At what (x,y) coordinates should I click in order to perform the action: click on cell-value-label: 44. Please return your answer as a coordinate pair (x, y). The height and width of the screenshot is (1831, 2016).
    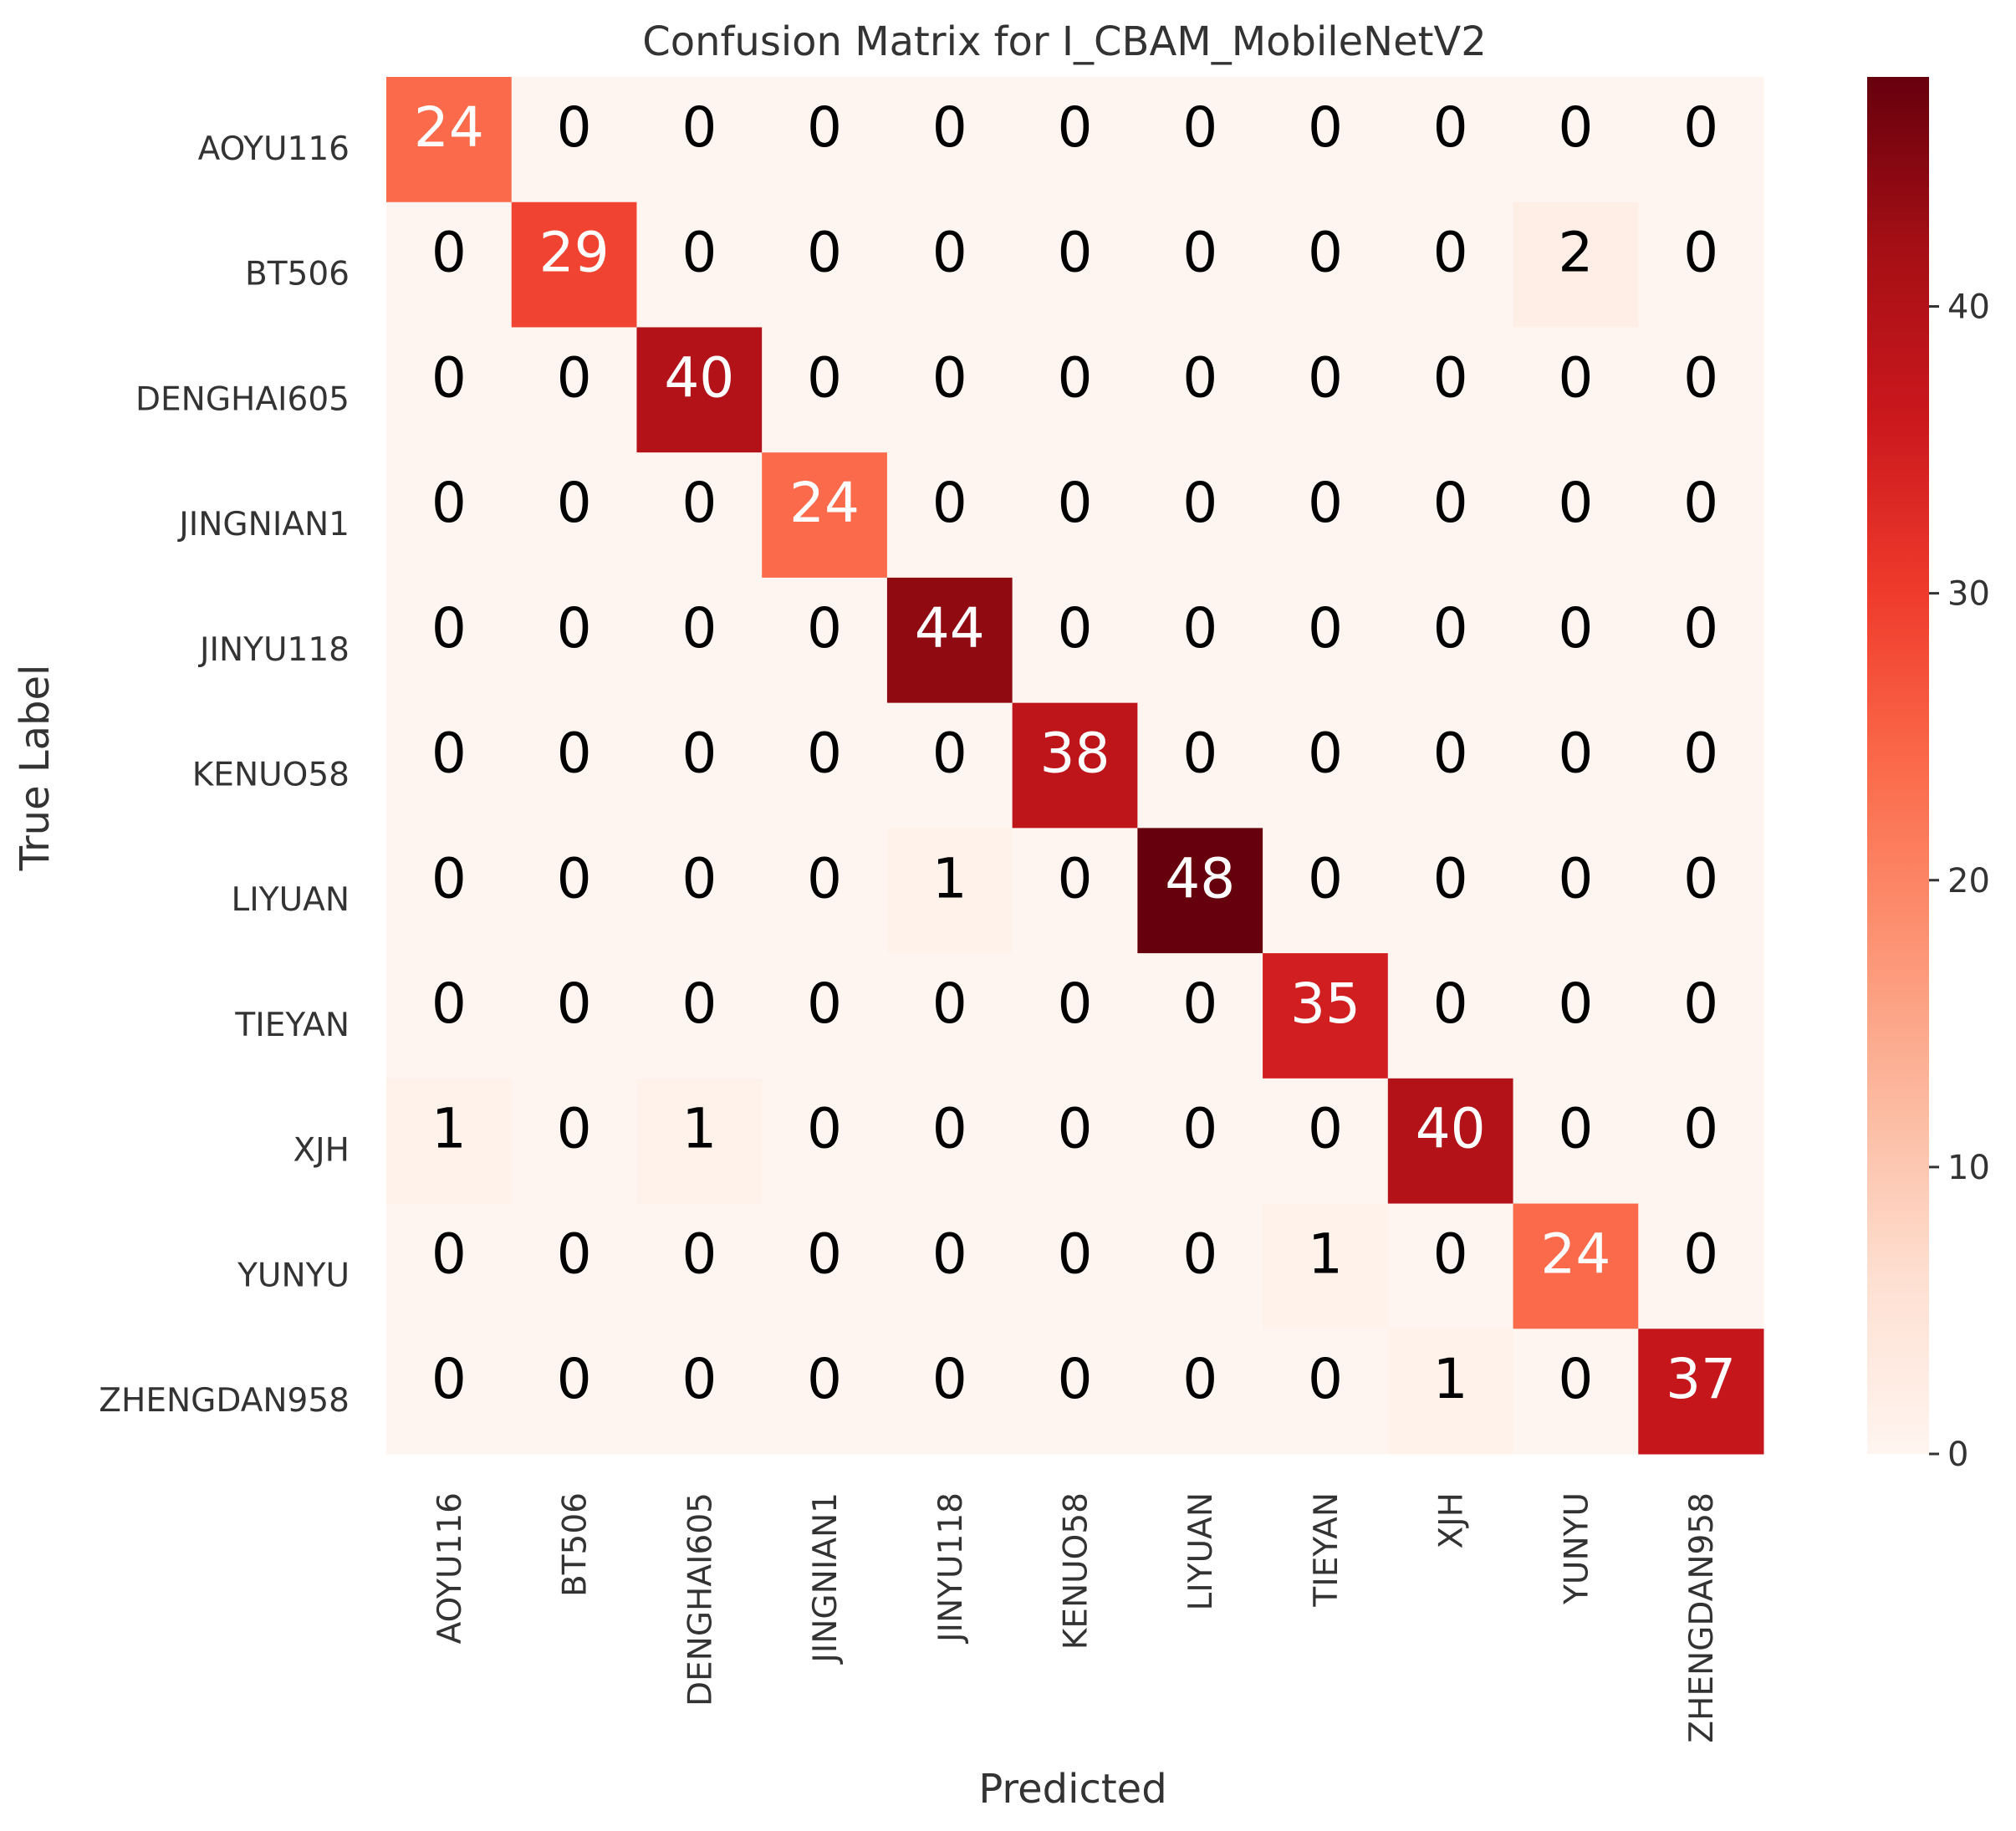
    Looking at the image, I should click on (950, 628).